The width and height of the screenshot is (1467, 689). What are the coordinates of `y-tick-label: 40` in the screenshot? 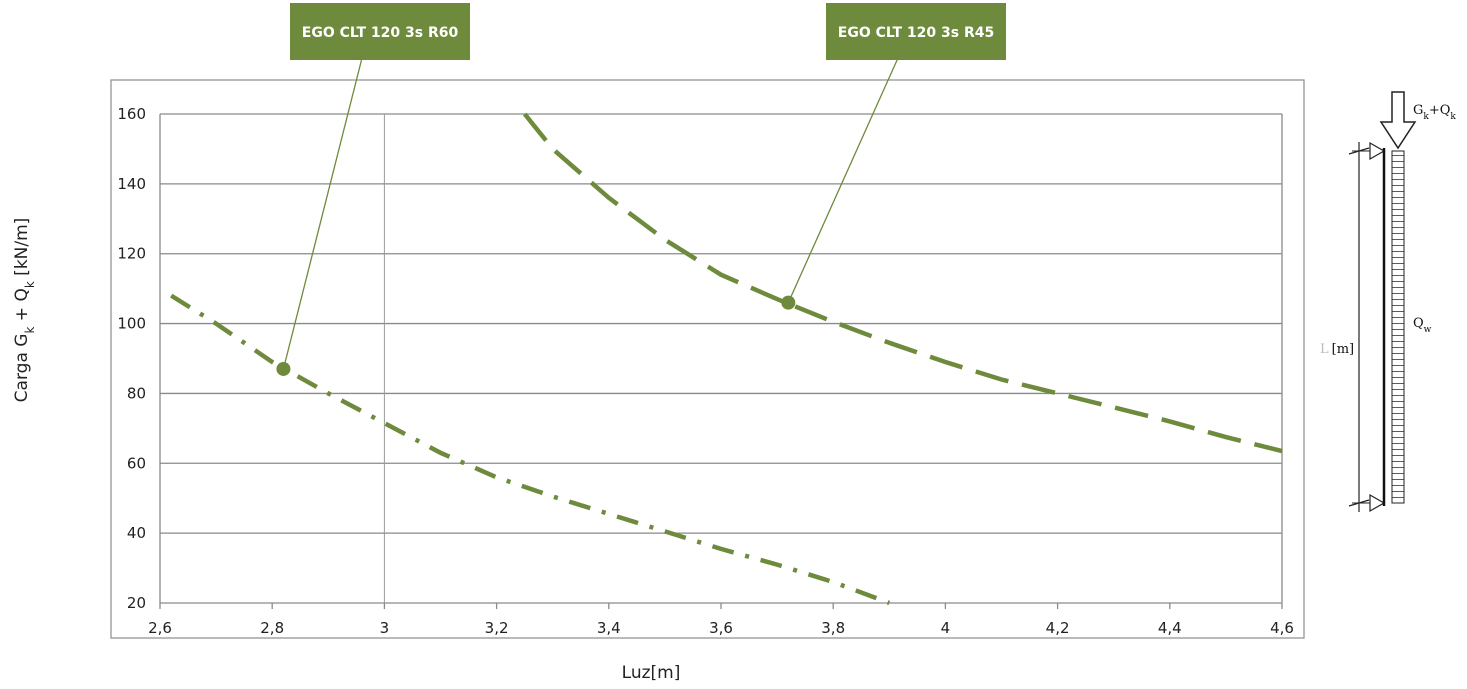 It's located at (136, 533).